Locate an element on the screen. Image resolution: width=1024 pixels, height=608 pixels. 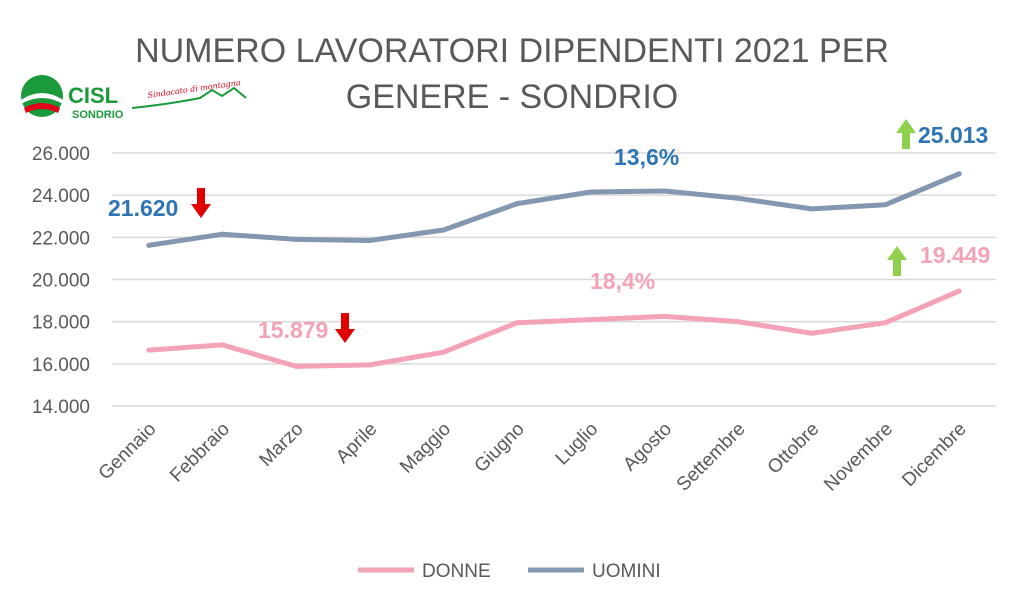
annotation-label: 21.620 is located at coordinates (143, 208).